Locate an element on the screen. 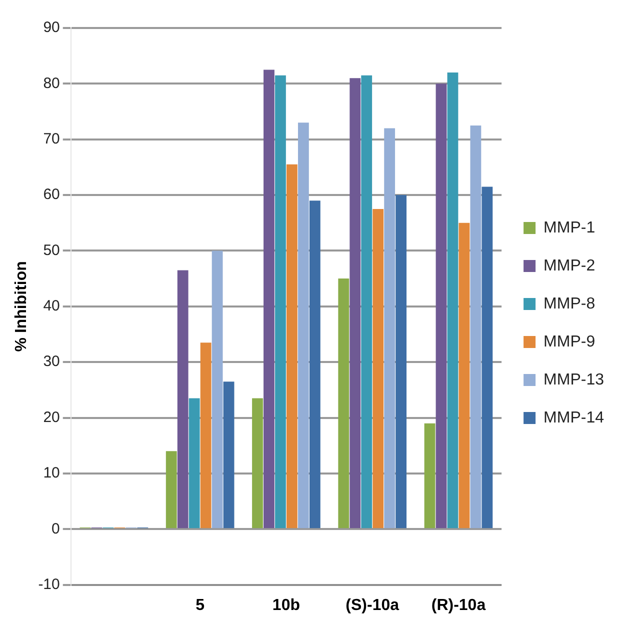 The width and height of the screenshot is (632, 627). y-tick-label: 70 is located at coordinates (51, 139).